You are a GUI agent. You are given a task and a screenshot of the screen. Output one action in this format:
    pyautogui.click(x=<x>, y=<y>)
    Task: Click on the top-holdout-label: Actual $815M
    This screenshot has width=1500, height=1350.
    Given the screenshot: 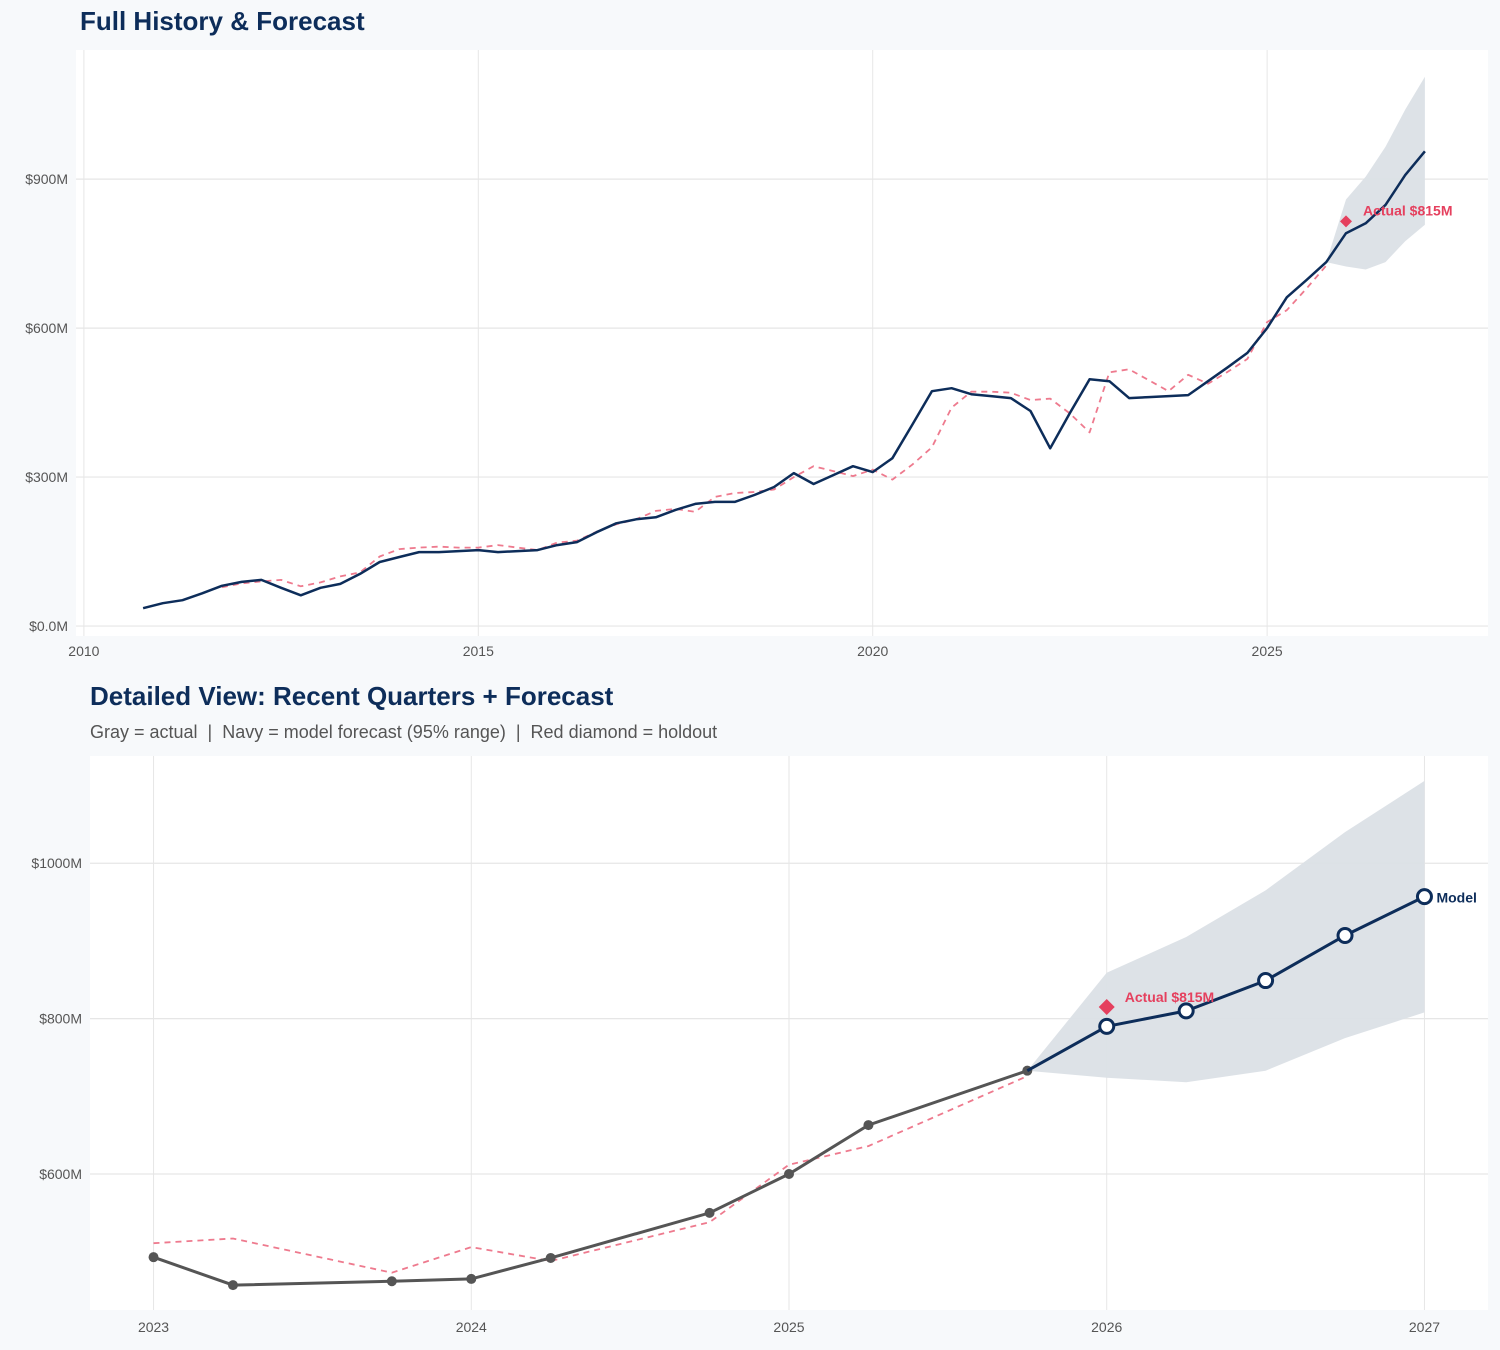 What is the action you would take?
    pyautogui.click(x=1407, y=210)
    